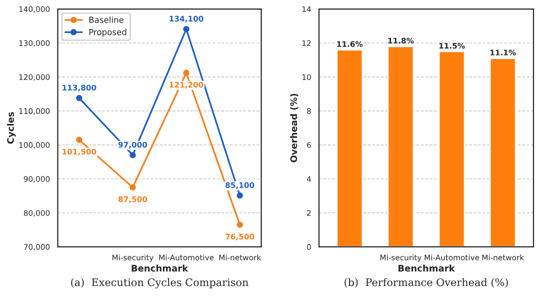 The width and height of the screenshot is (550, 301). I want to click on y-axis-title: Overhead (%), so click(294, 128).